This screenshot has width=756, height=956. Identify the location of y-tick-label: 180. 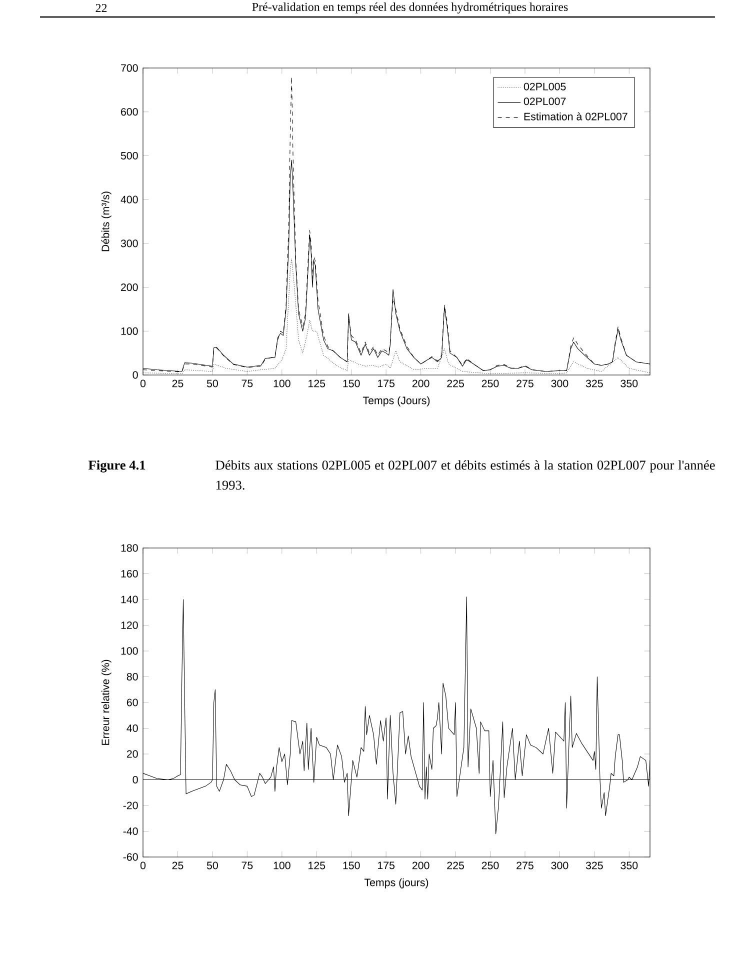
(129, 548).